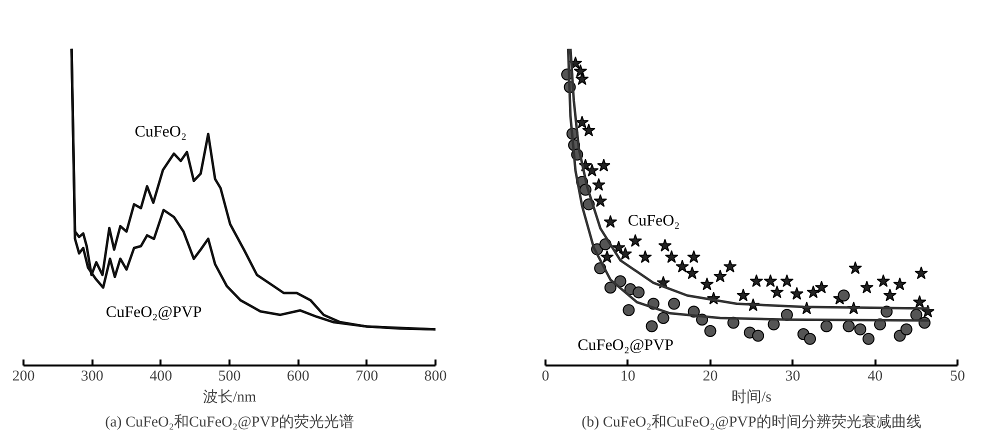  Describe the element at coordinates (957, 376) in the screenshot. I see `x-tick-label: 50` at that location.